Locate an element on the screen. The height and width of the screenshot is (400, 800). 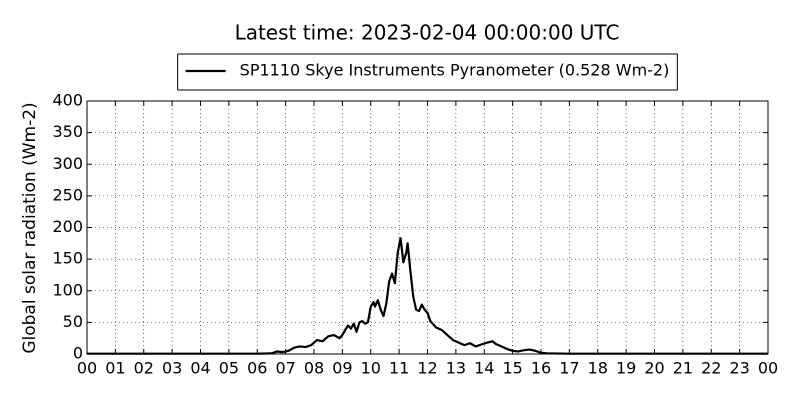
y-tick-label: 100 is located at coordinates (67, 289).